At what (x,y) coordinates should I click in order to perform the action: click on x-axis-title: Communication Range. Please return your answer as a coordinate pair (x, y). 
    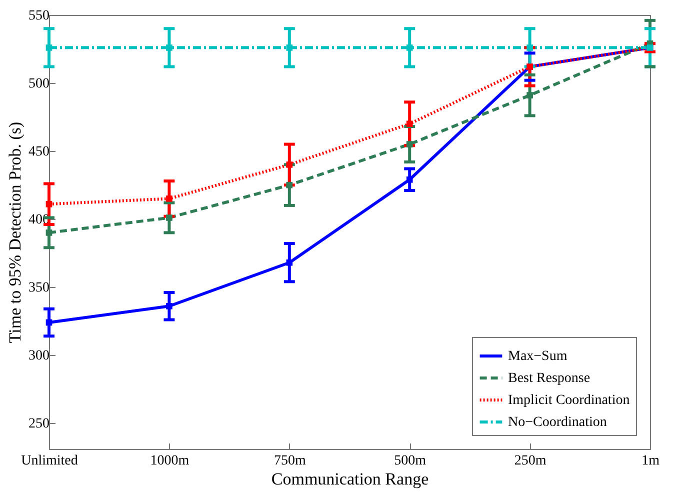
    Looking at the image, I should click on (350, 479).